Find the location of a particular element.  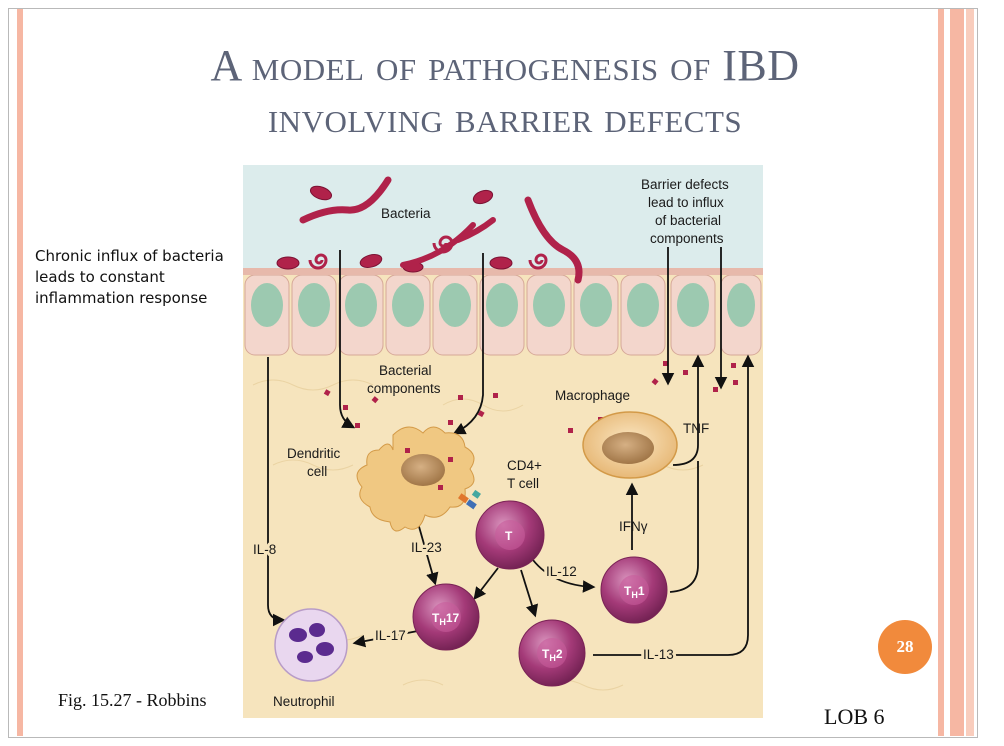

label-dendritic-2: cell is located at coordinates (317, 471).